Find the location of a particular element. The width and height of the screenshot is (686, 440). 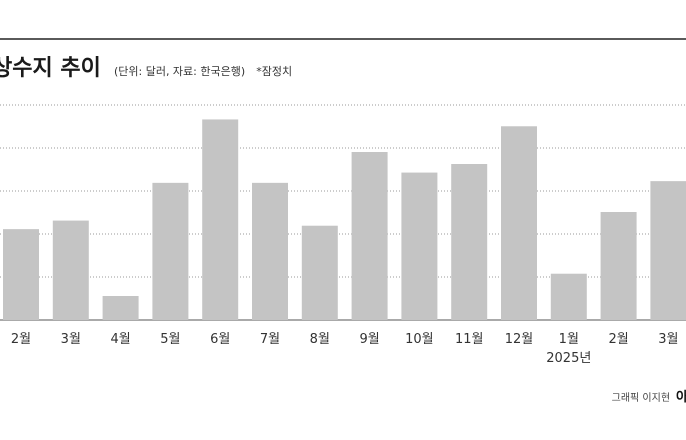

chart-subtitle: (단위: 달러, 자료: 한국은행) is located at coordinates (179, 71).